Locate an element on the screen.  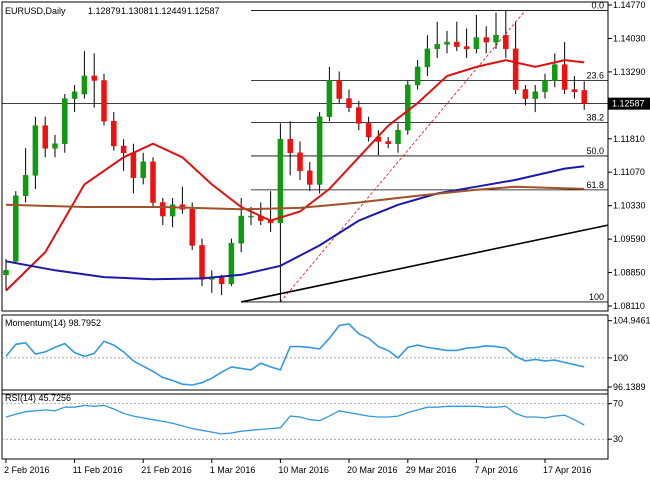
date-axis-label: 17 Apr 2016 is located at coordinates (567, 470).